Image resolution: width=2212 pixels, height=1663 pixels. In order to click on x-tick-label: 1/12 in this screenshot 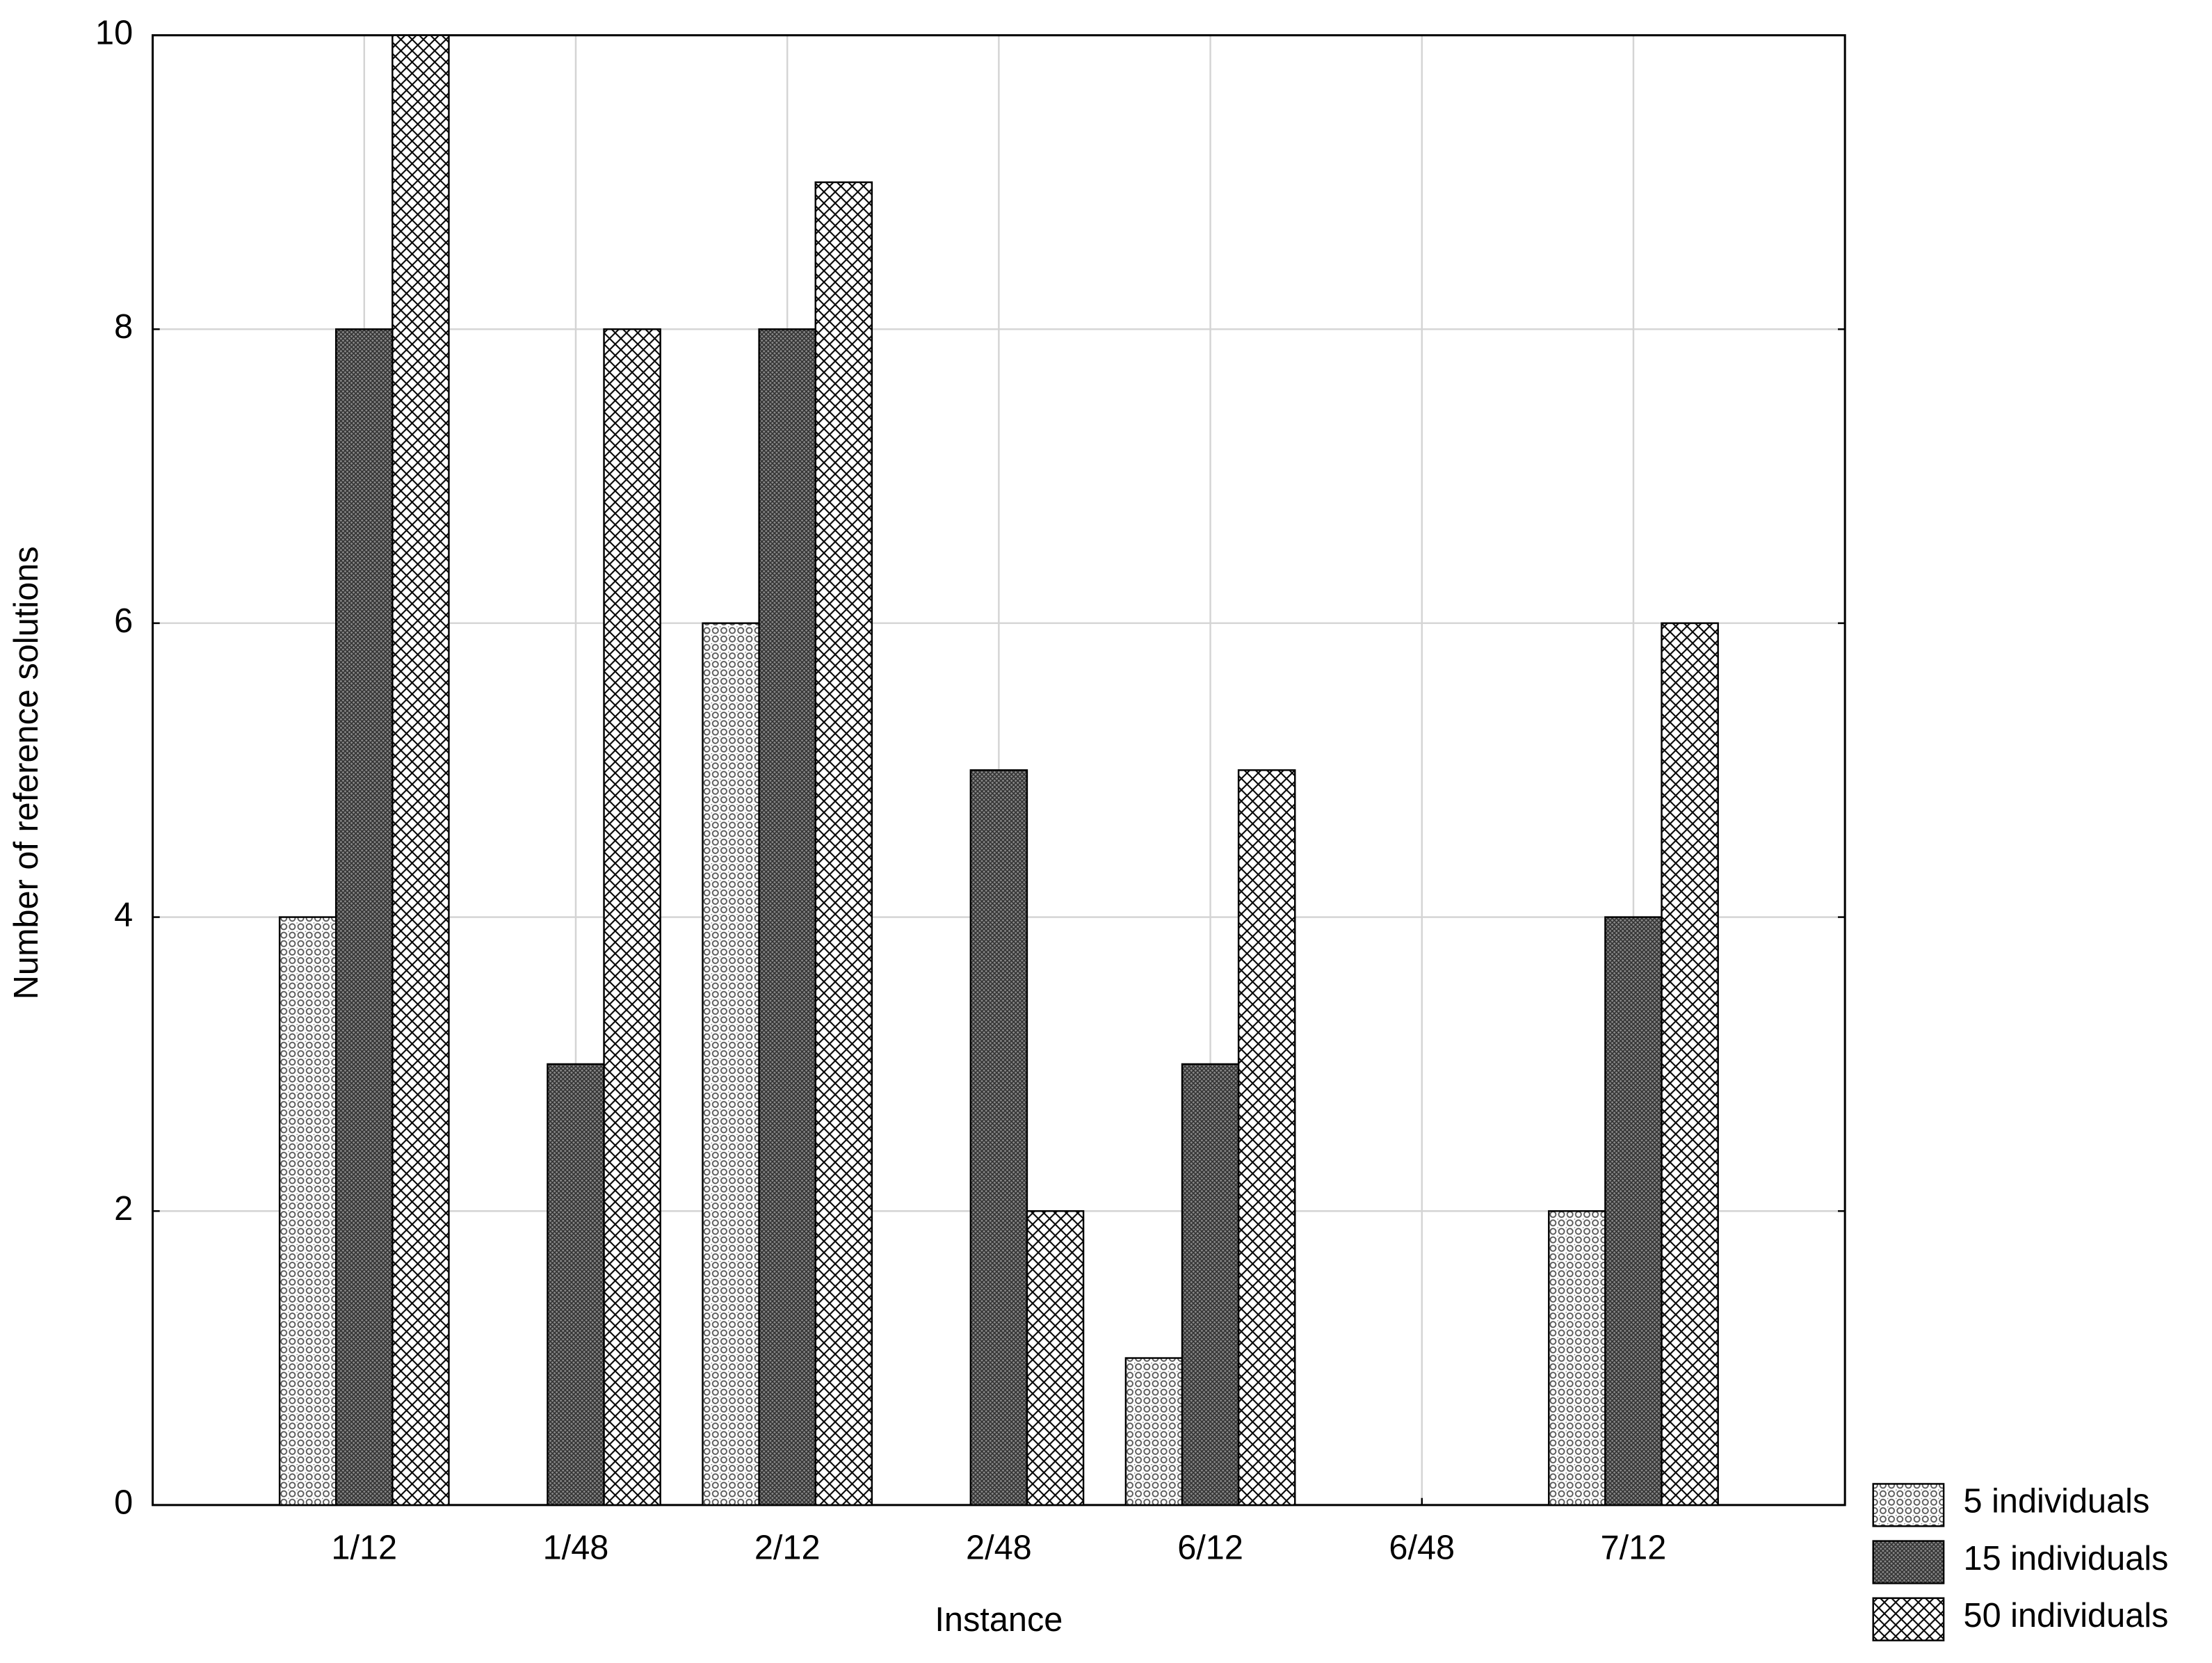, I will do `click(364, 1548)`.